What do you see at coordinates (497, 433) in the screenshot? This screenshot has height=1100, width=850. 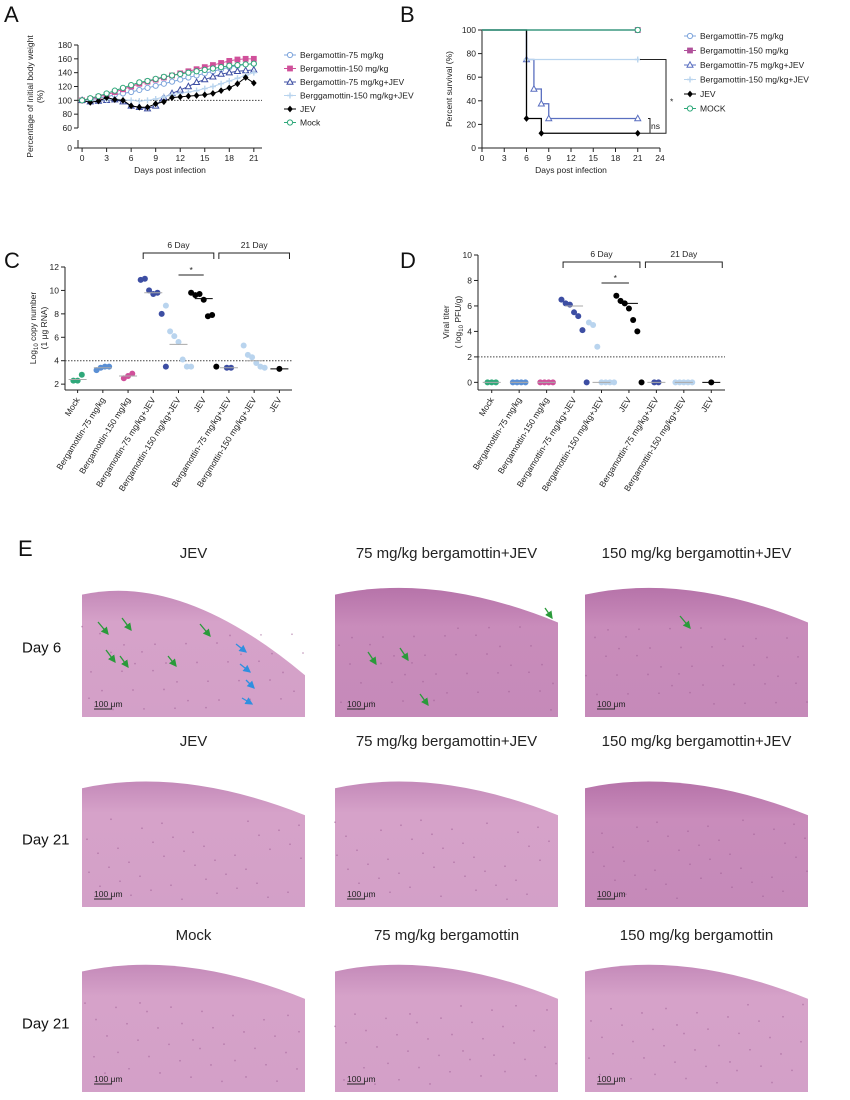 I see `x-tick-label: Bergamottin-75 mg/kg` at bounding box center [497, 433].